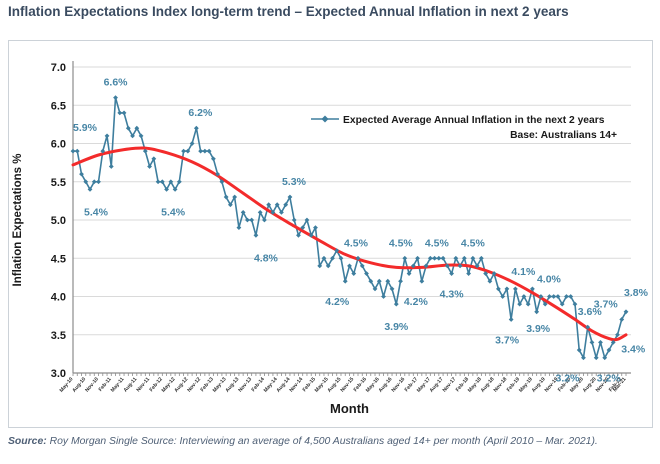 This screenshot has height=464, width=660. Describe the element at coordinates (450, 384) in the screenshot. I see `svg-text: Nov-17` at that location.